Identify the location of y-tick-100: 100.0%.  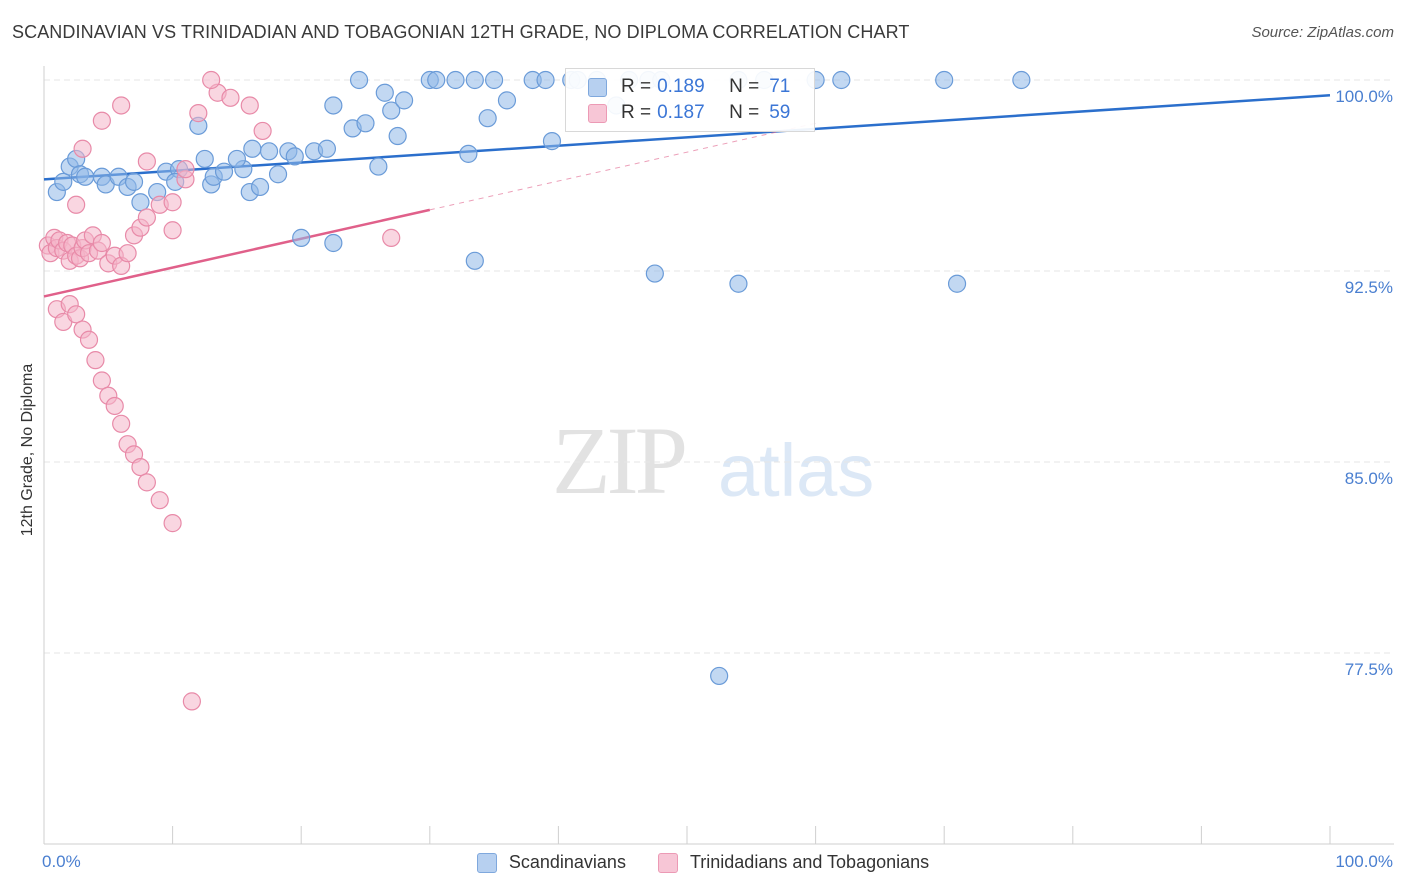
(1364, 96).